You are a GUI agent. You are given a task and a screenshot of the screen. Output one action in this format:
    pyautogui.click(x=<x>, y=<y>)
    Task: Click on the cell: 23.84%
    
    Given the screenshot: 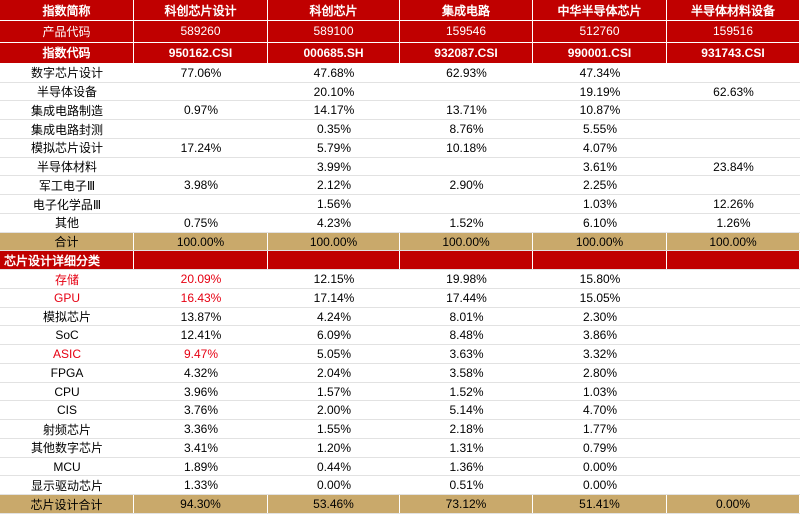 What is the action you would take?
    pyautogui.click(x=733, y=166)
    